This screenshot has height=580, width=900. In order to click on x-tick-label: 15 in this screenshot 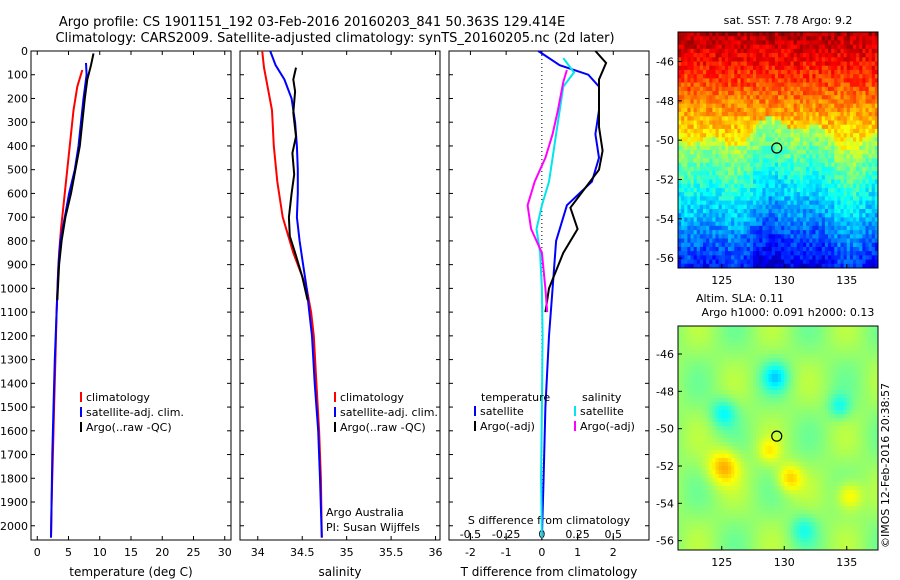, I will do `click(131, 552)`.